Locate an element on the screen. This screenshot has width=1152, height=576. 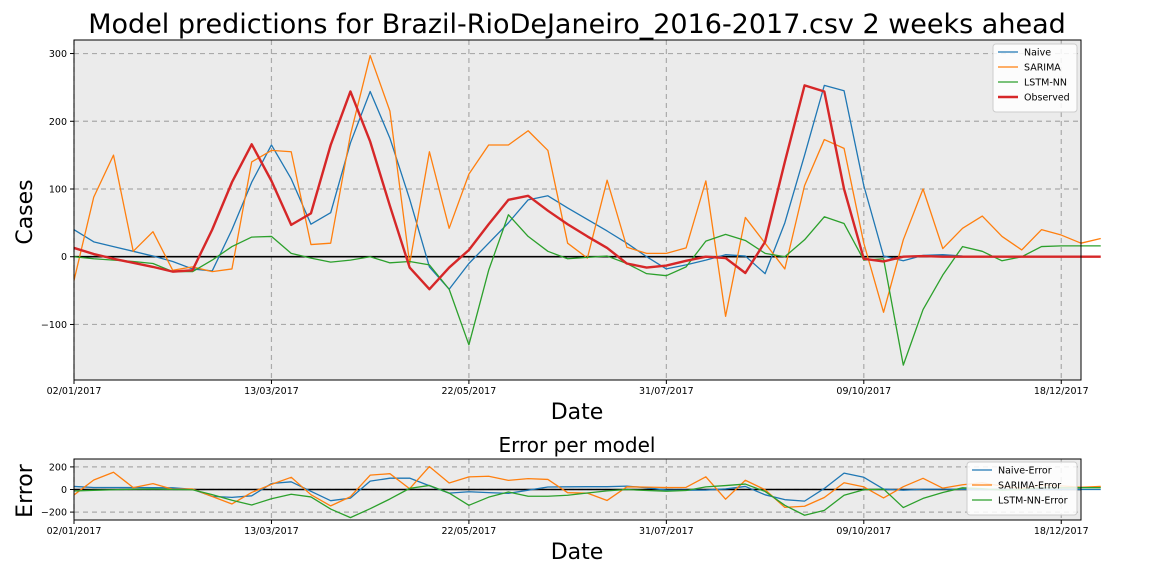
error-y-ticks: −200 0 200 is located at coordinates (57, 490).